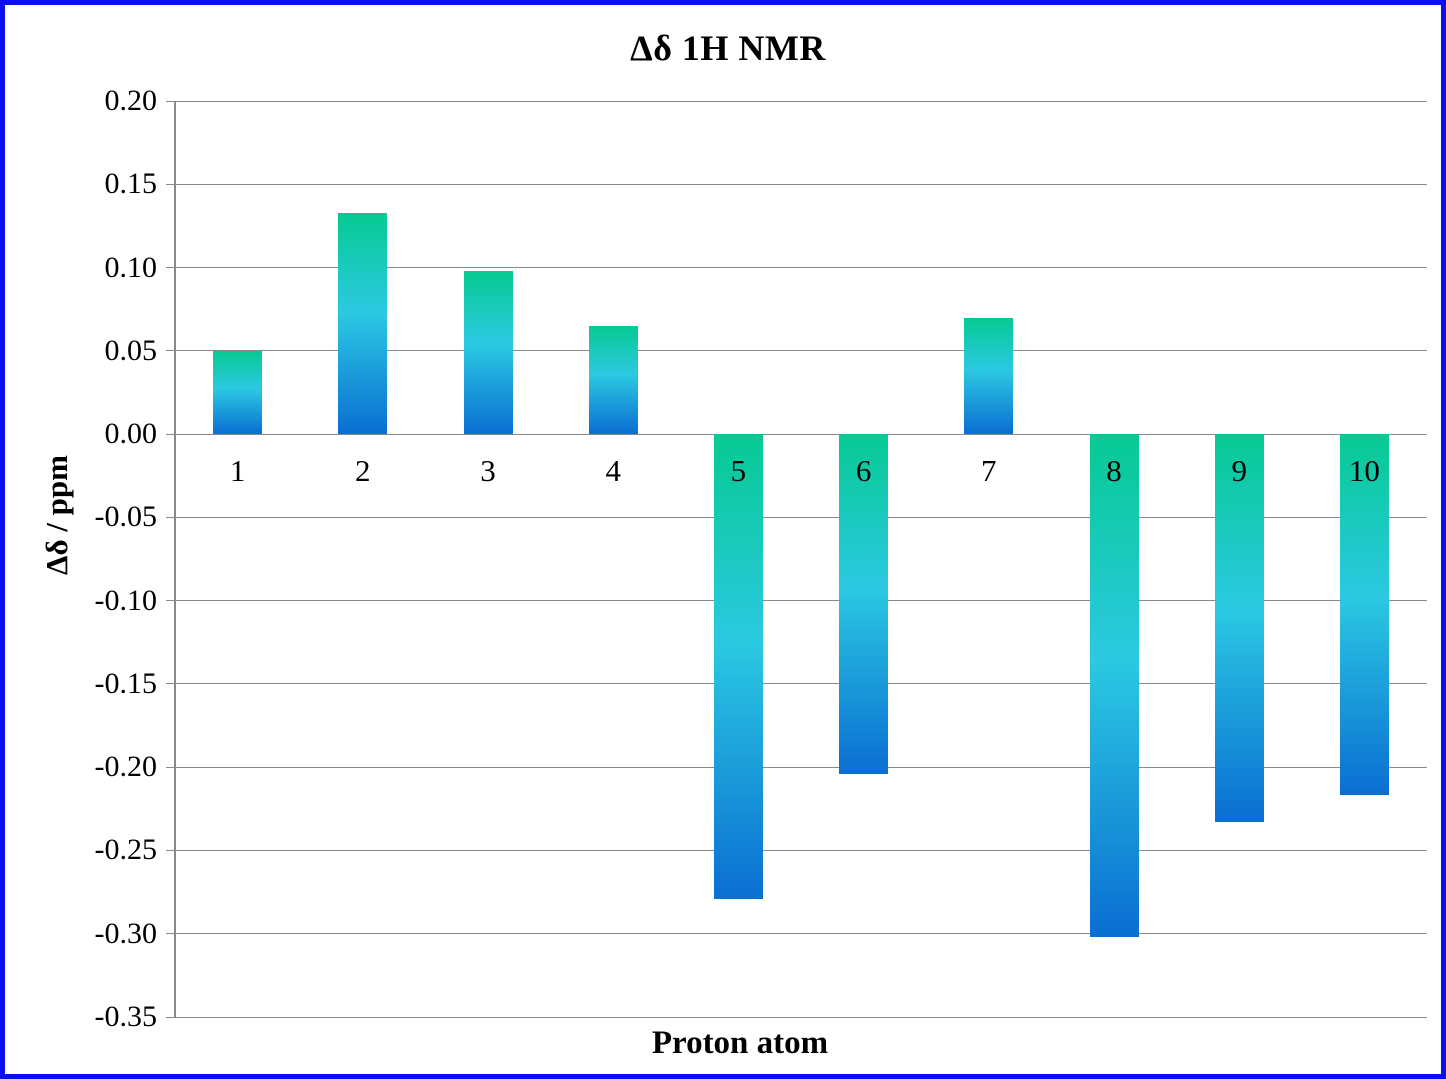 Image resolution: width=1446 pixels, height=1079 pixels. What do you see at coordinates (488, 471) in the screenshot?
I see `x-category-label: 3` at bounding box center [488, 471].